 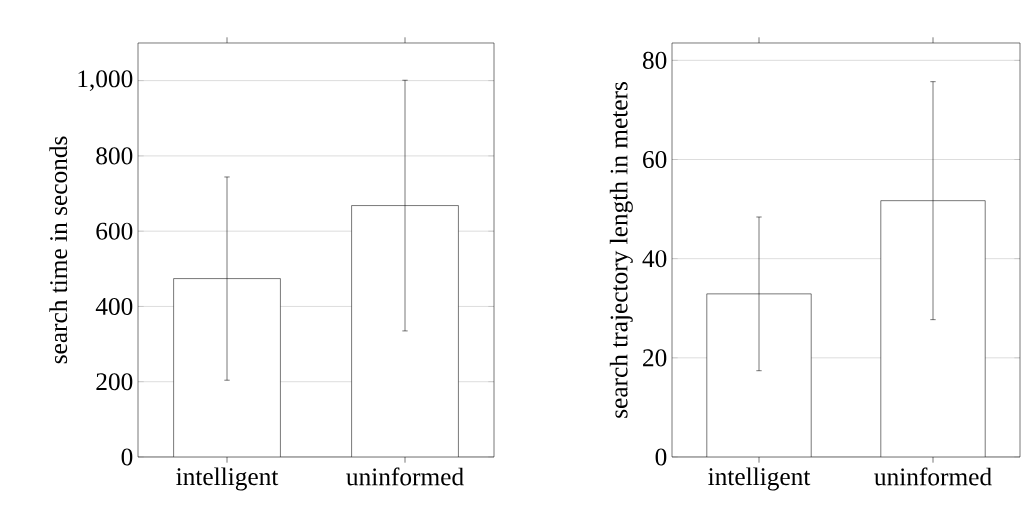 What do you see at coordinates (114, 231) in the screenshot?
I see `y-tick-label: 600` at bounding box center [114, 231].